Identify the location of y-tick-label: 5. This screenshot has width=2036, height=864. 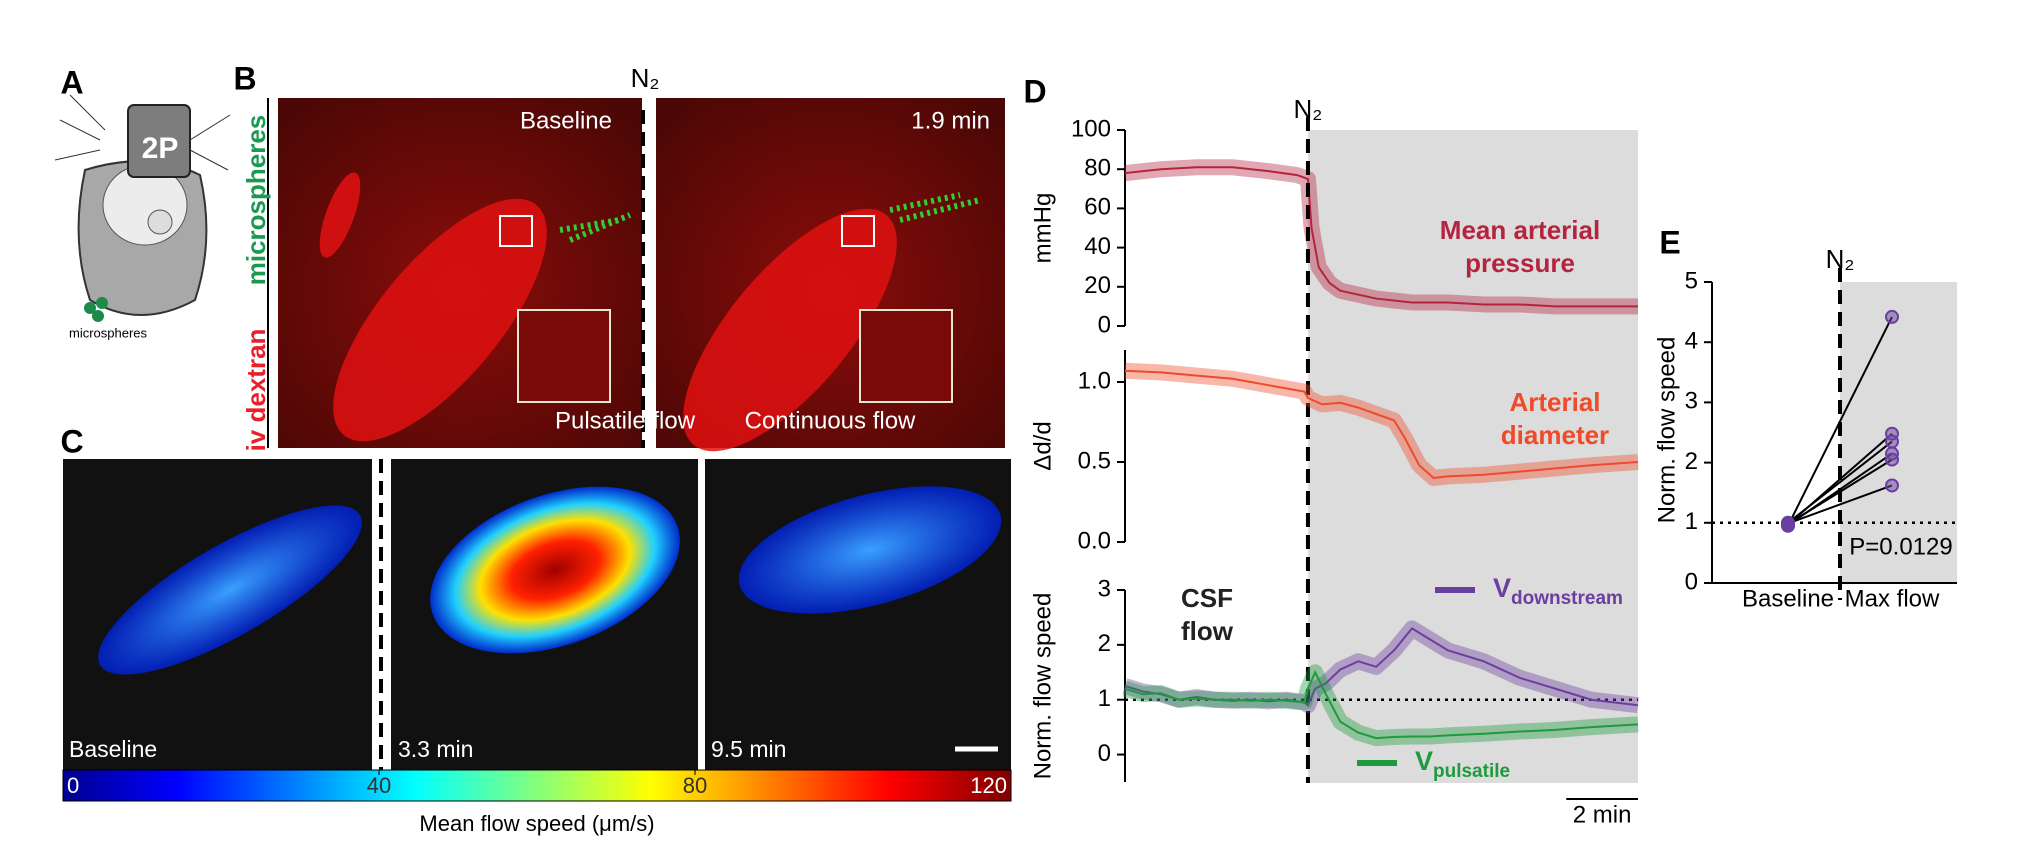
(1691, 280).